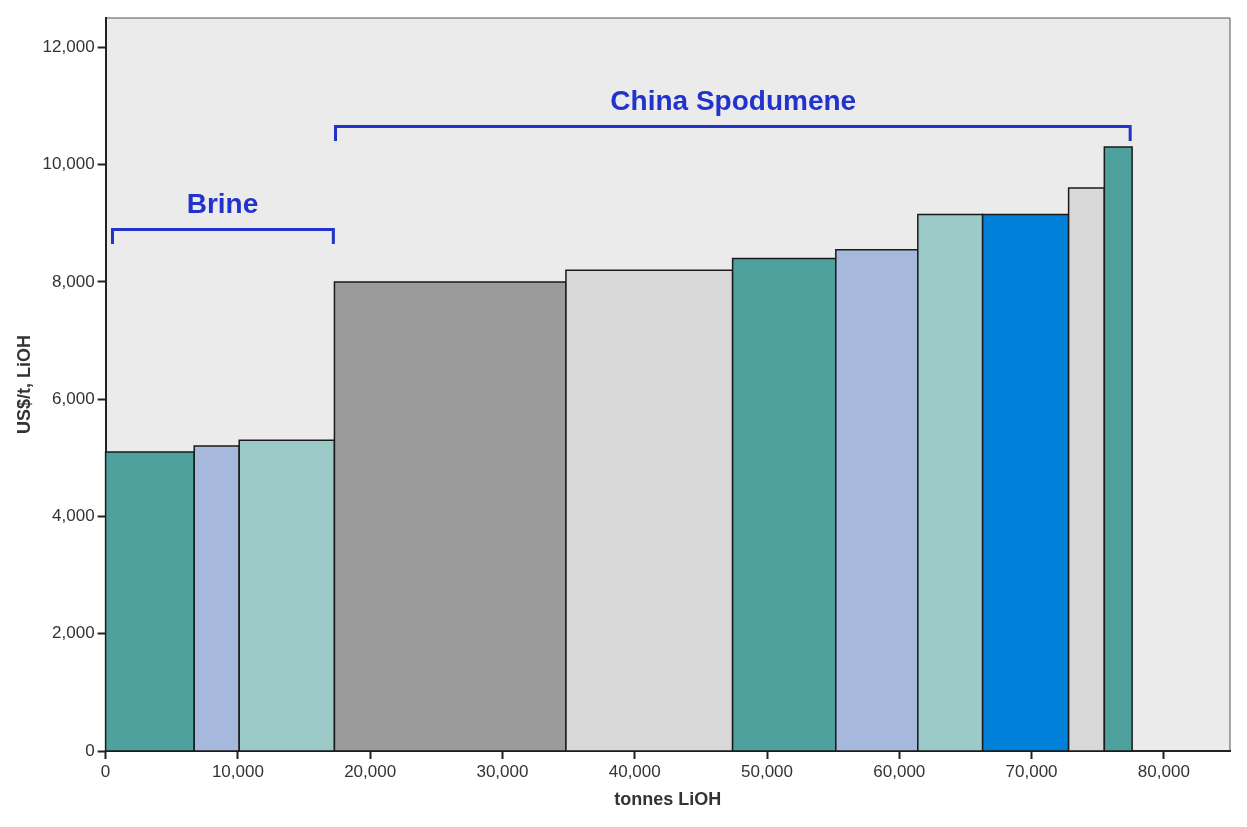 Image resolution: width=1247 pixels, height=827 pixels. What do you see at coordinates (1163, 771) in the screenshot?
I see `x-tick-label: 80,000` at bounding box center [1163, 771].